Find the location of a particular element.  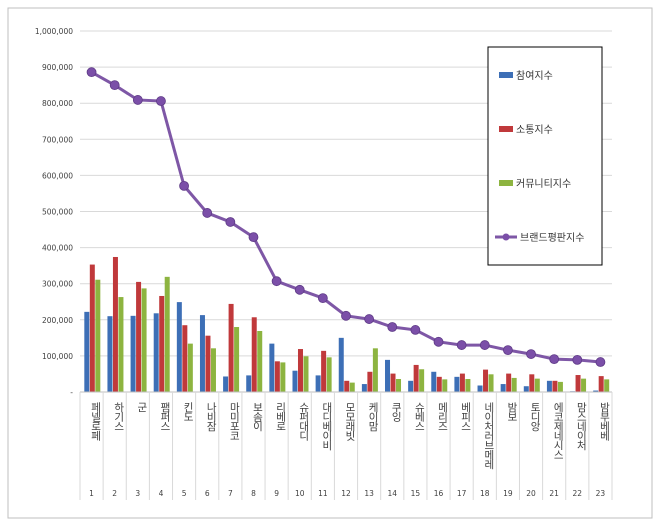

rank-label: 12 is located at coordinates (346, 493).